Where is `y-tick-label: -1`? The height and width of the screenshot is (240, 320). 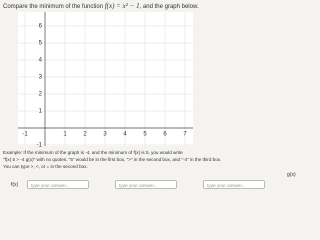
y-tick-label: -1 is located at coordinates (40, 146).